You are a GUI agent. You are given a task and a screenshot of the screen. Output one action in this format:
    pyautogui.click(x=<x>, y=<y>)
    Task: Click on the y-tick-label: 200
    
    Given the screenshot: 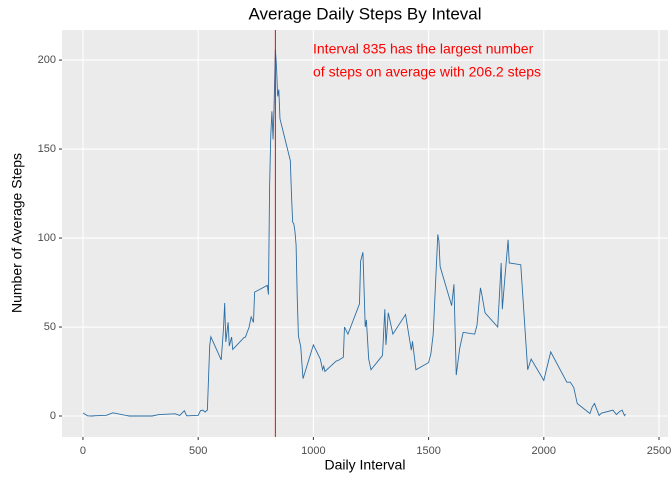 What is the action you would take?
    pyautogui.click(x=47, y=60)
    